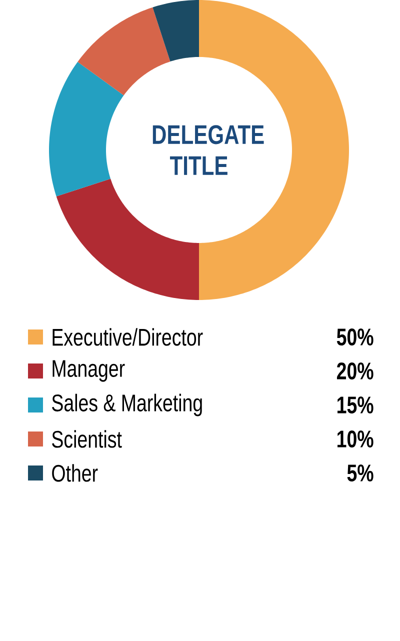 The image size is (400, 641). I want to click on data-label: 5%, so click(360, 473).